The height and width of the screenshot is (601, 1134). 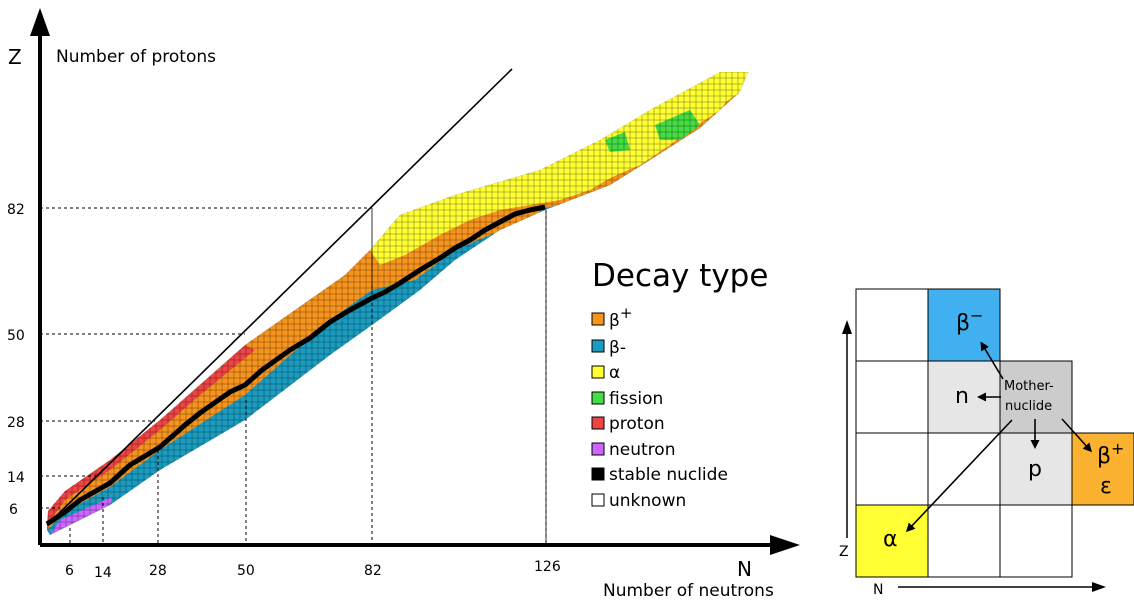 What do you see at coordinates (16, 336) in the screenshot?
I see `y-tick-50: 50` at bounding box center [16, 336].